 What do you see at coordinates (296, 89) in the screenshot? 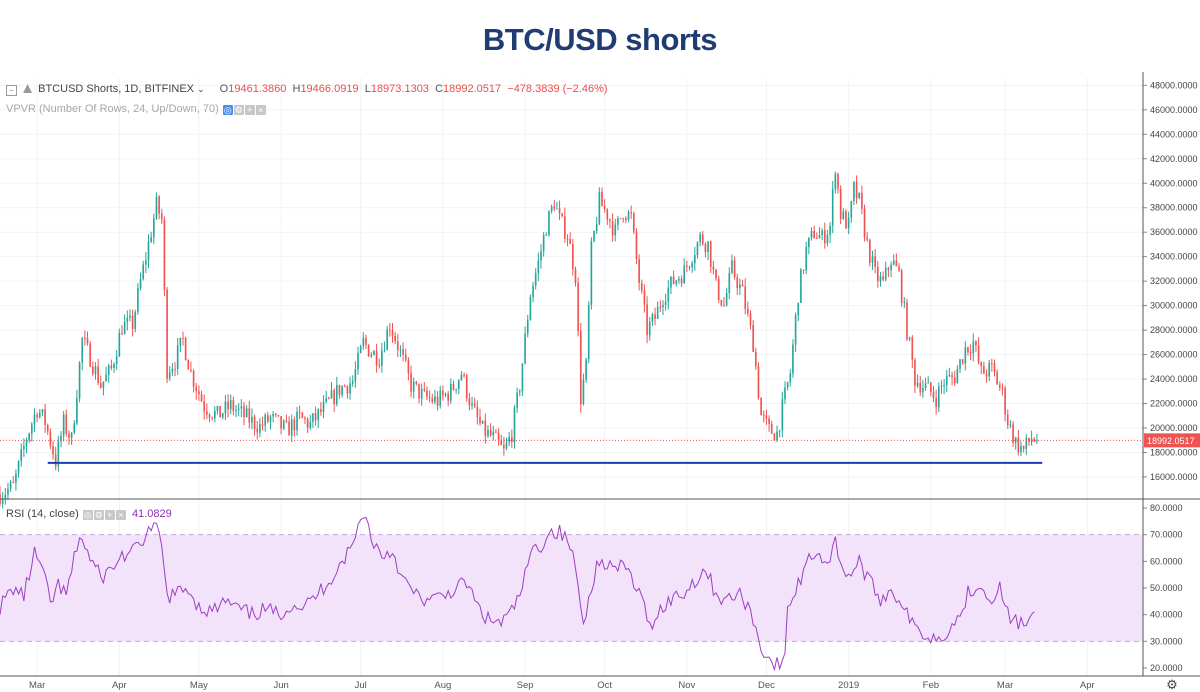
I see `high-label: H` at bounding box center [296, 89].